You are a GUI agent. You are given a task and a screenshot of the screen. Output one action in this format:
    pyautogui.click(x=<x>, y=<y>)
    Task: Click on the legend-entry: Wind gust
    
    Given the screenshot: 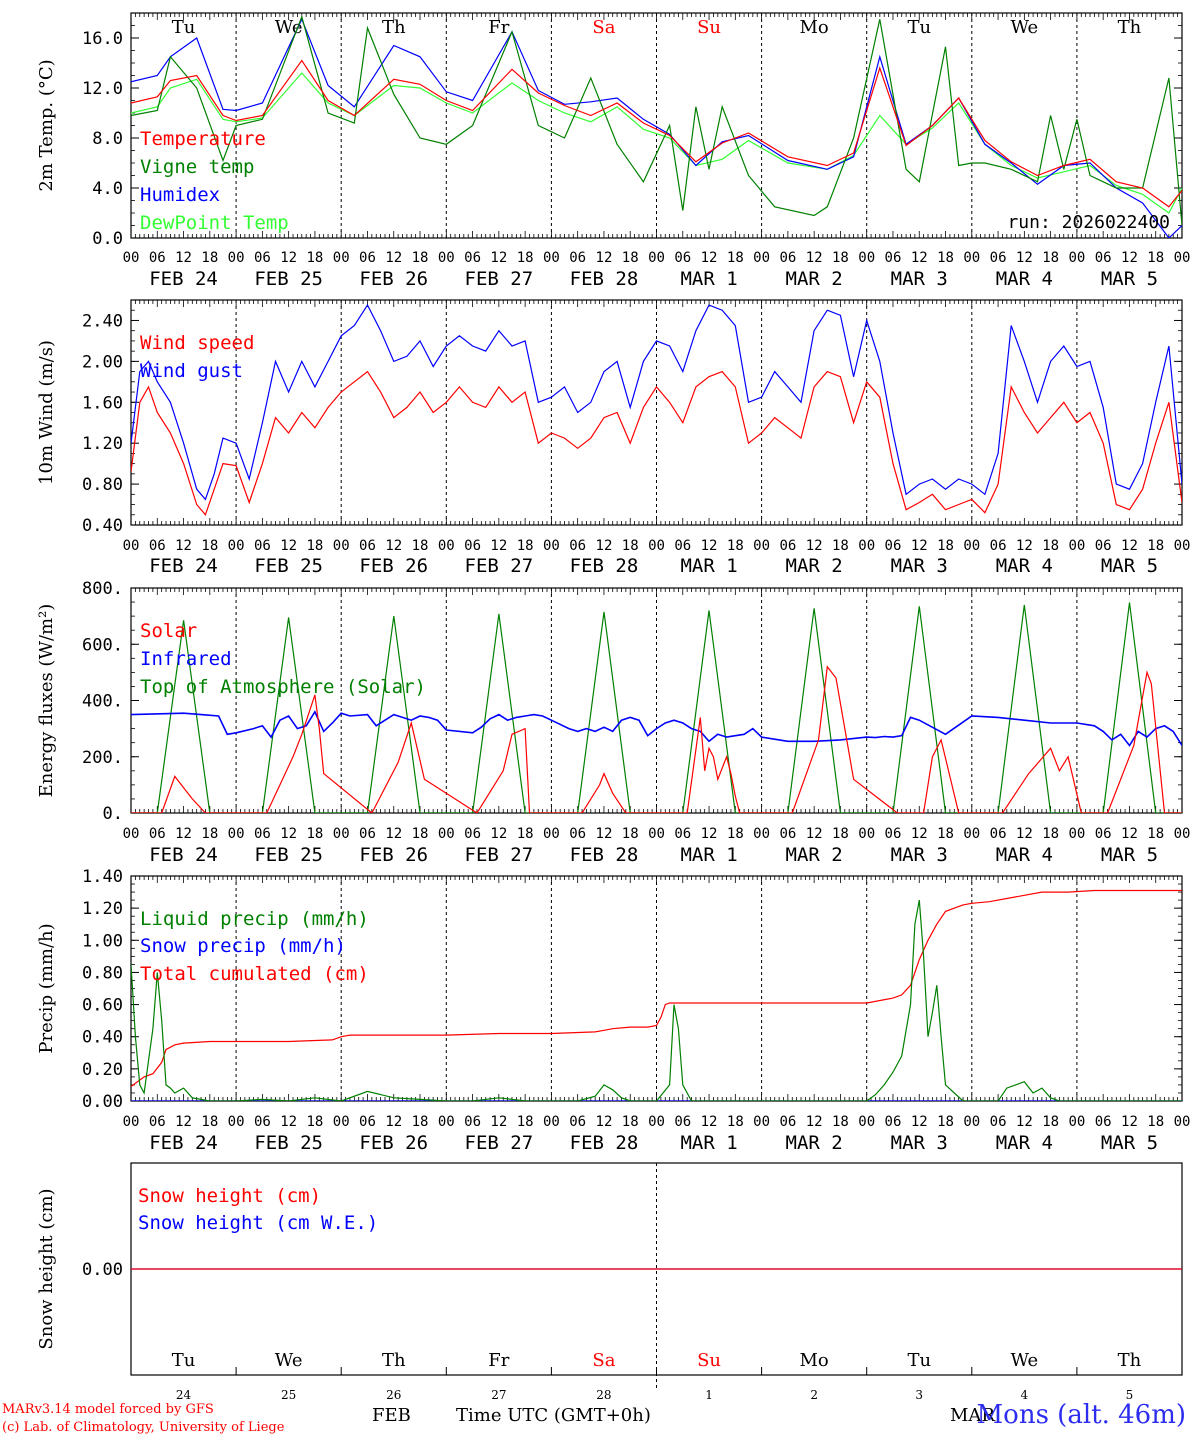 What is the action you would take?
    pyautogui.click(x=191, y=371)
    